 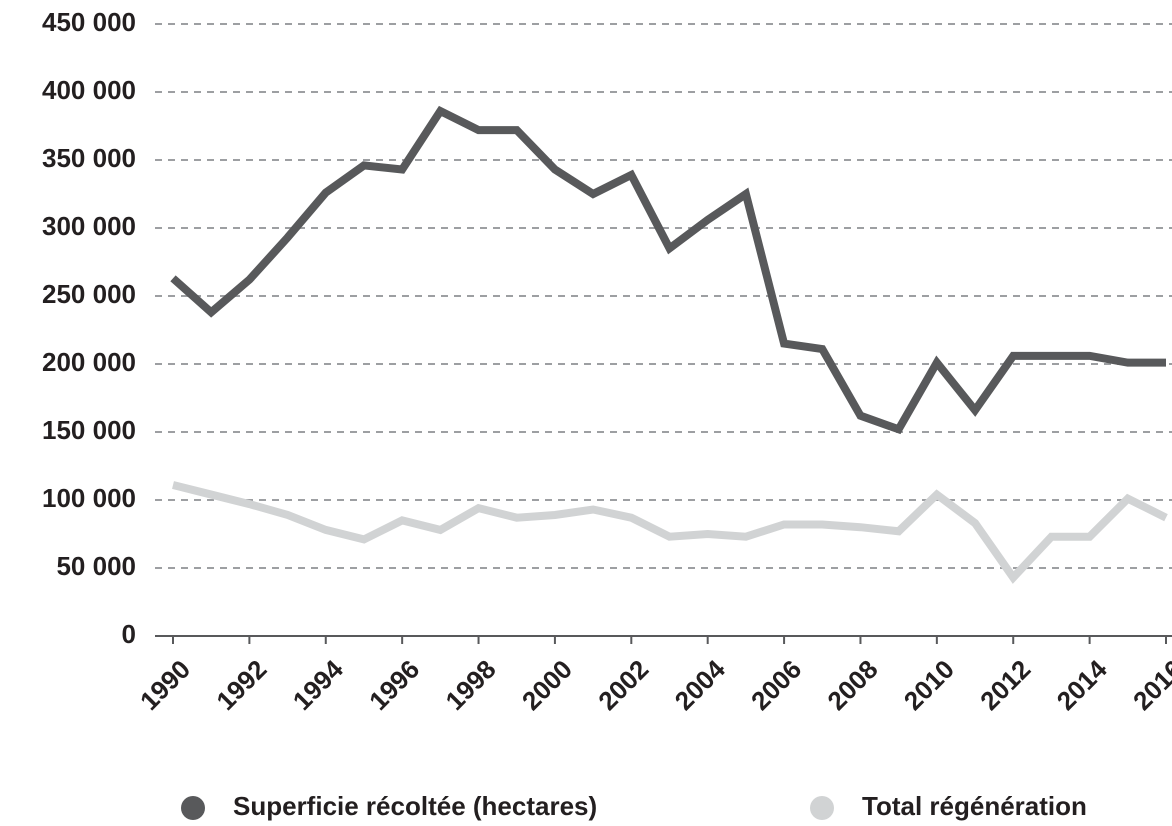 I want to click on legend-label: Total régénération, so click(x=974, y=806).